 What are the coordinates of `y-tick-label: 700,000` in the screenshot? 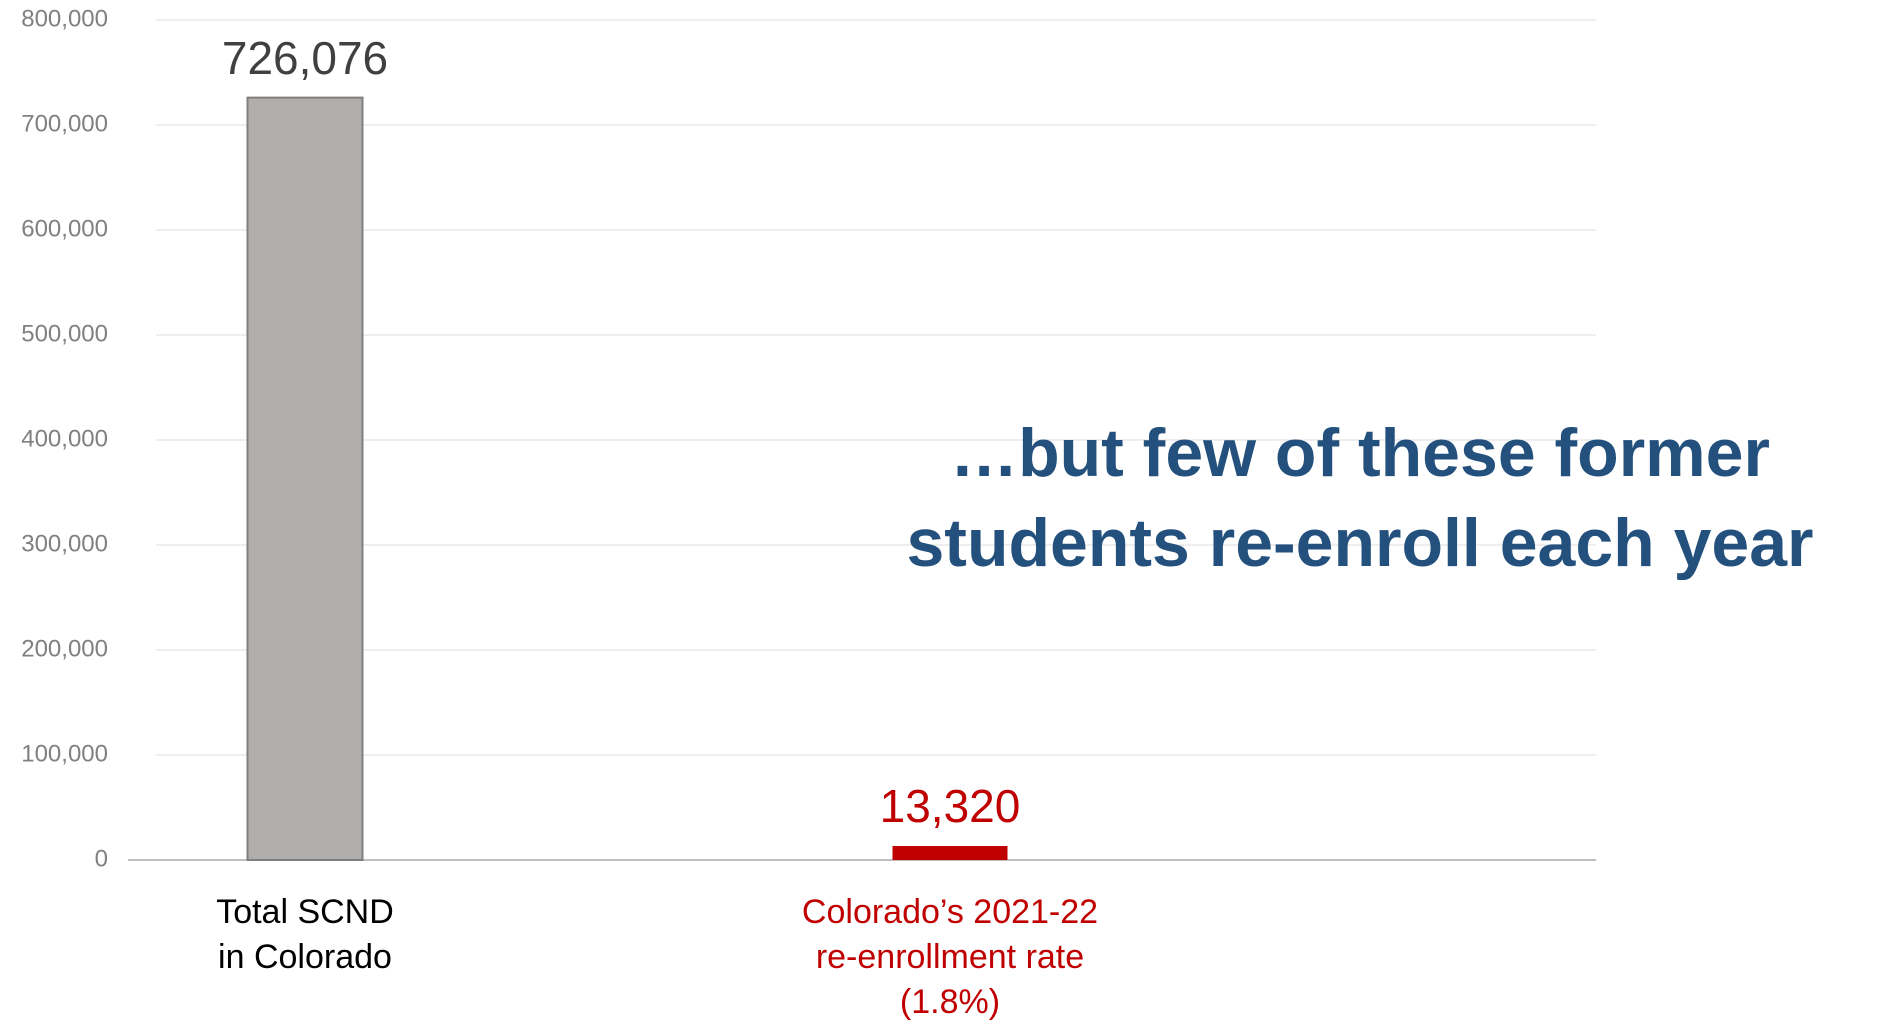 It's located at (64, 123).